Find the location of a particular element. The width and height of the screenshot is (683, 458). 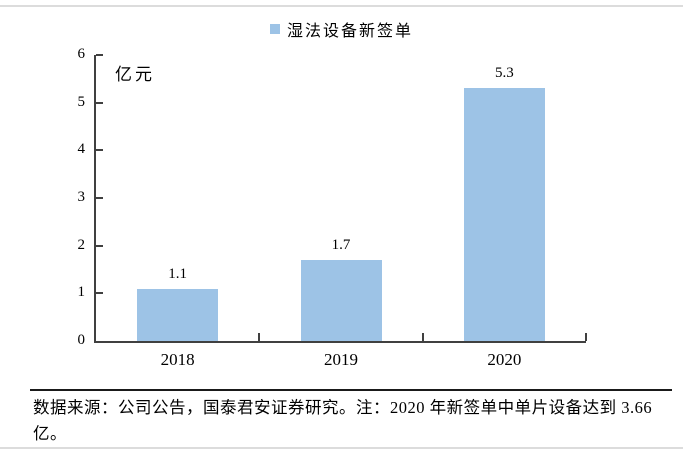

y-tick-label: 1 is located at coordinates (81, 292).